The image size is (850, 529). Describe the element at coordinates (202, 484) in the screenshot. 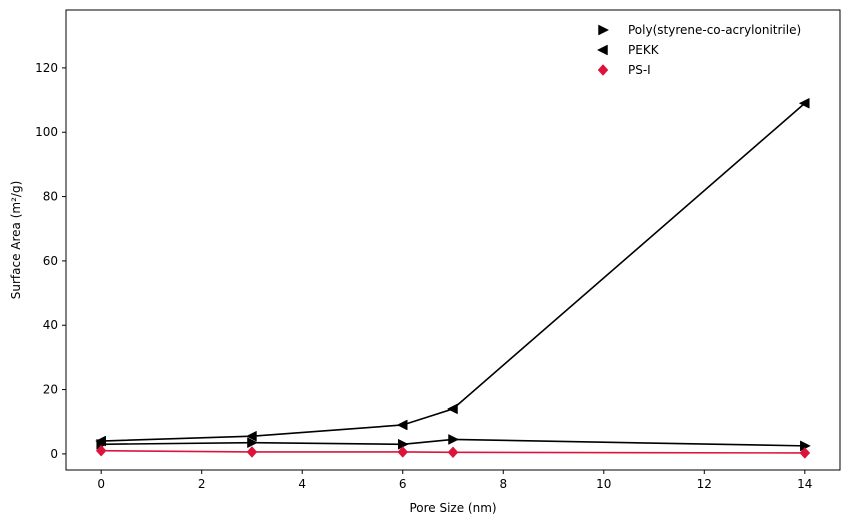

I see `x-tick-label: 2` at that location.